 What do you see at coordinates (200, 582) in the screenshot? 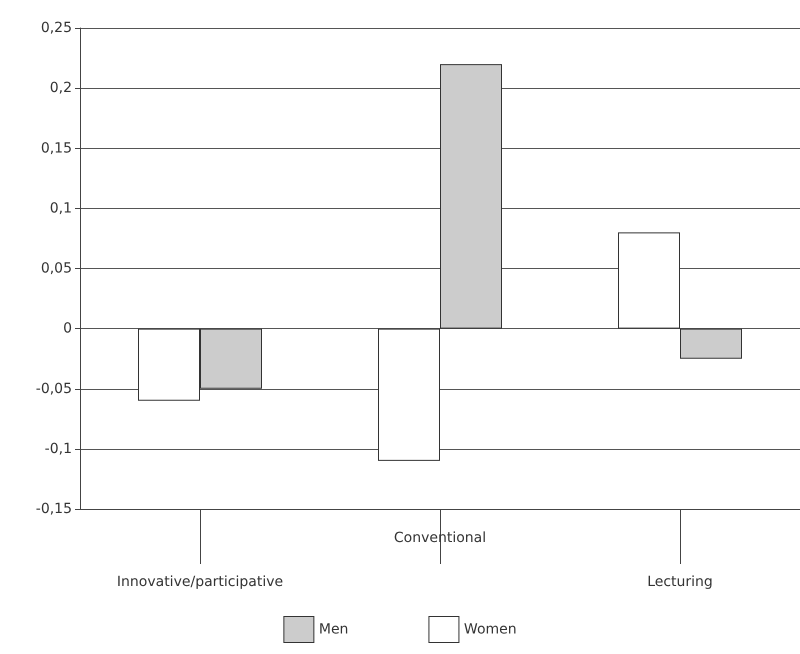
I see `x-tick-label: Innovative/participative` at bounding box center [200, 582].